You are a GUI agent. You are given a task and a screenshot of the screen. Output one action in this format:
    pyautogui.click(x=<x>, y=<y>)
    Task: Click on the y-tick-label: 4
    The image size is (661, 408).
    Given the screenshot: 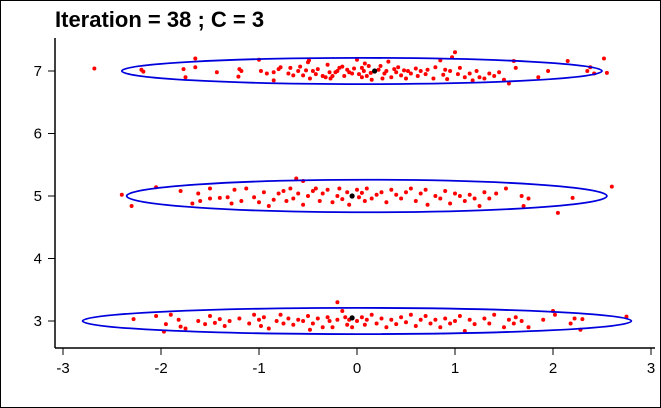 What is the action you would take?
    pyautogui.click(x=38, y=259)
    